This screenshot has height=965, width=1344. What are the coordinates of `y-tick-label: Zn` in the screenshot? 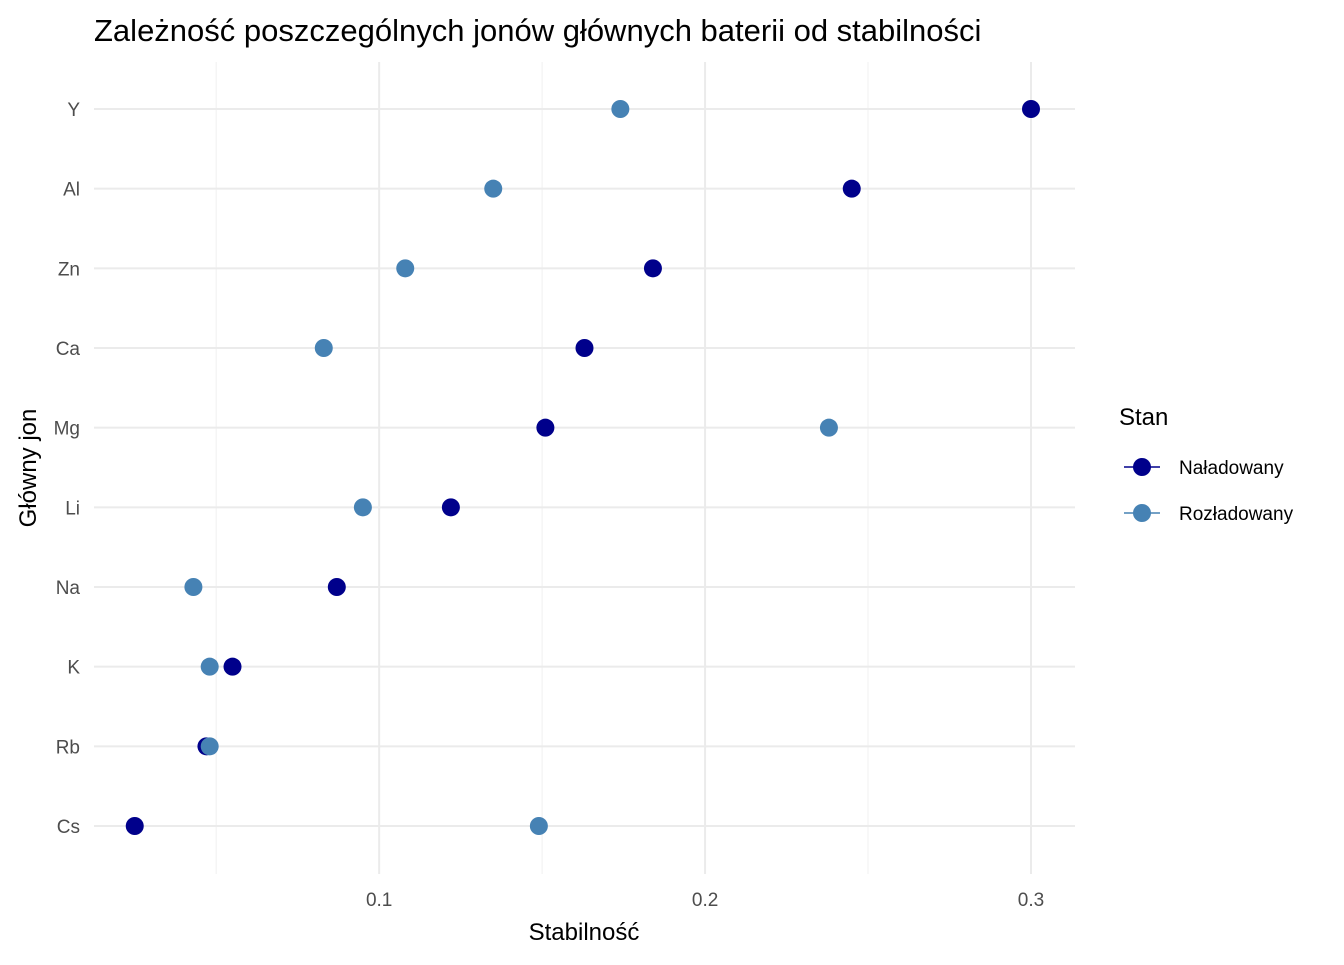 It's located at (69, 269).